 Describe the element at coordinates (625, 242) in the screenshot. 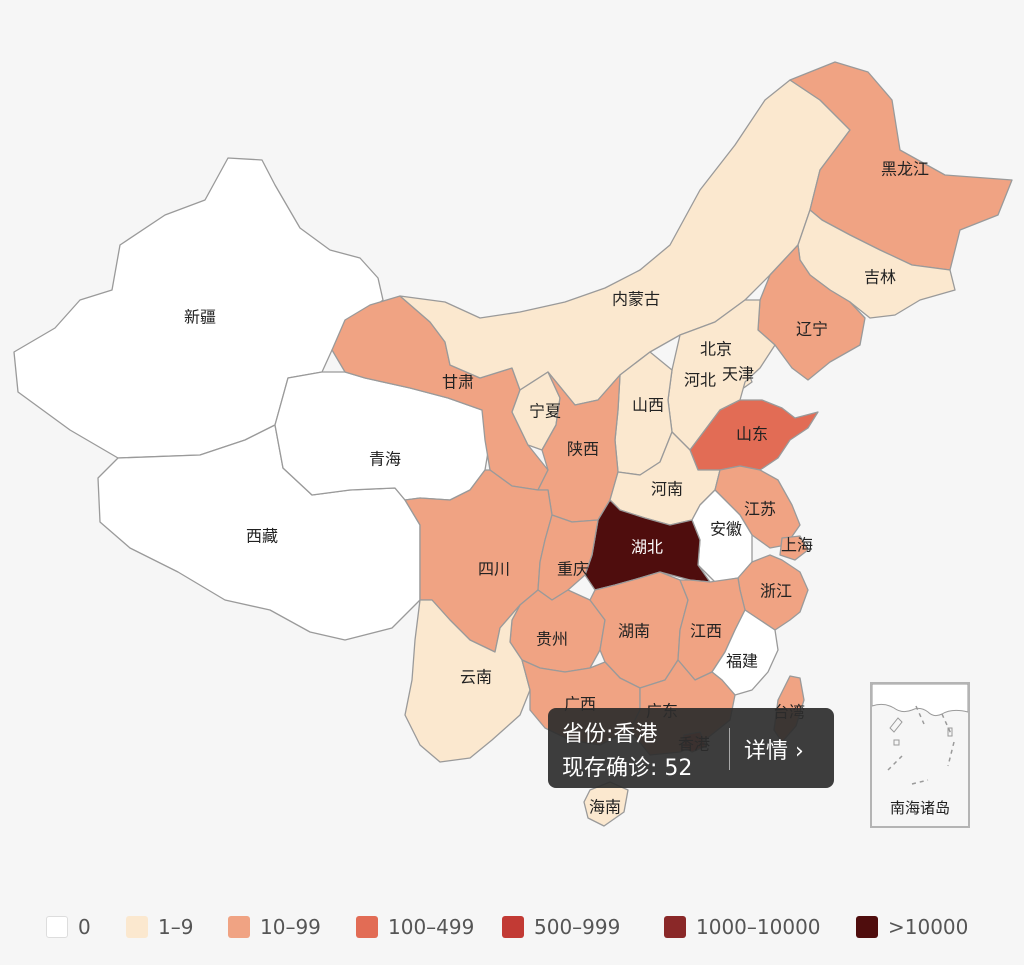

I see `province-neimenggu` at that location.